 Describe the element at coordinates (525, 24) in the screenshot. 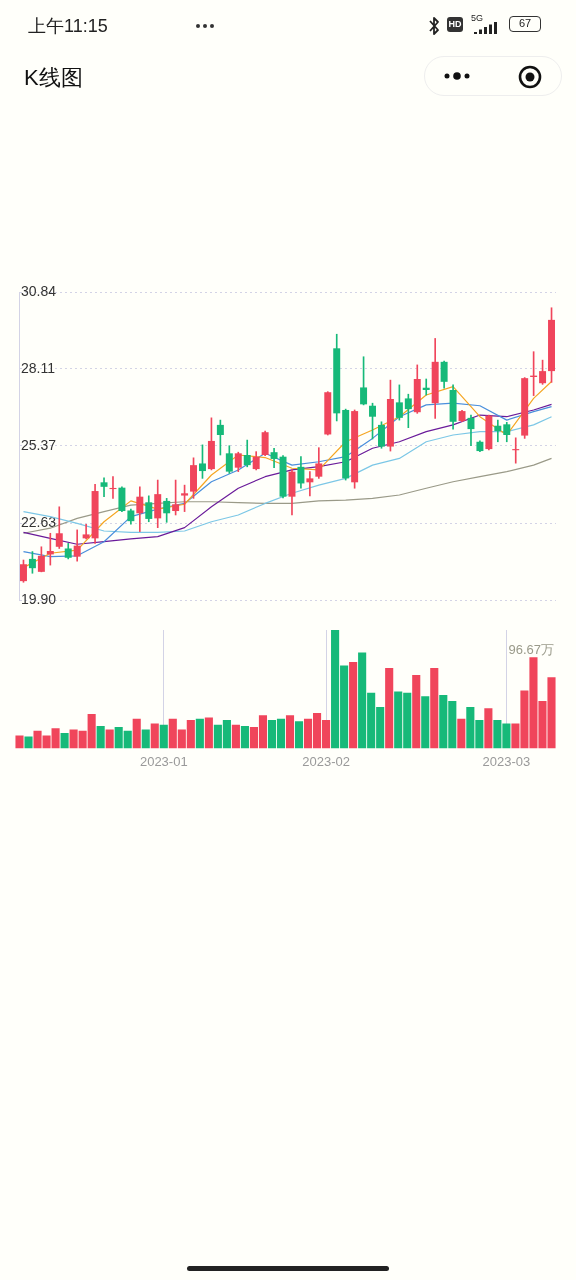

I see `battery-icon: 67` at that location.